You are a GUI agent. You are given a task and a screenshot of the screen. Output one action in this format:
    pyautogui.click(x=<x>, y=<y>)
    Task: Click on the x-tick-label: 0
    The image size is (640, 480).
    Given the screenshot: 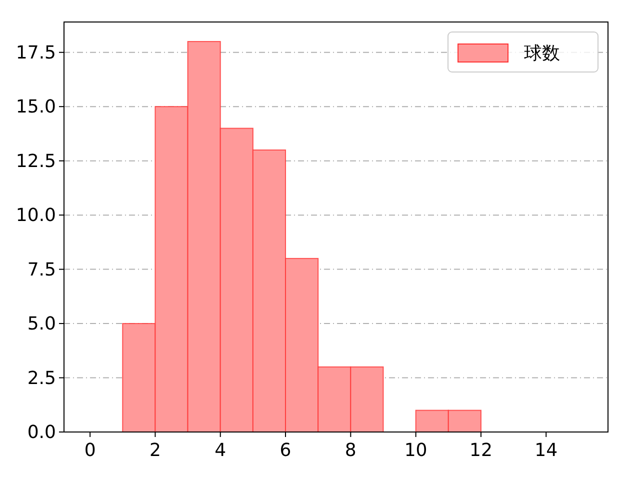 What is the action you would take?
    pyautogui.click(x=90, y=450)
    